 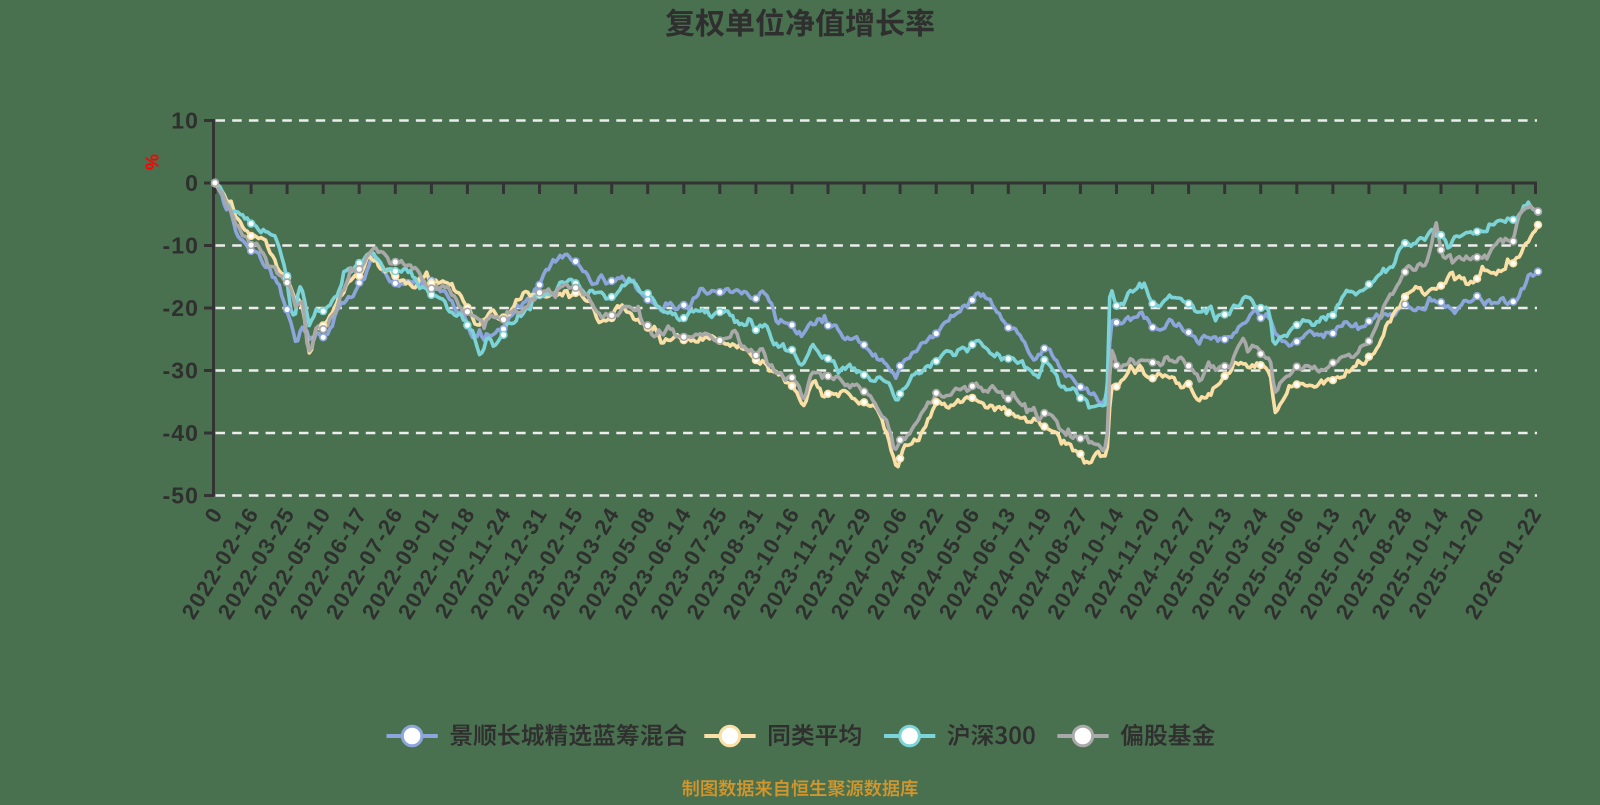 I want to click on svg-text: -30, so click(x=180, y=371).